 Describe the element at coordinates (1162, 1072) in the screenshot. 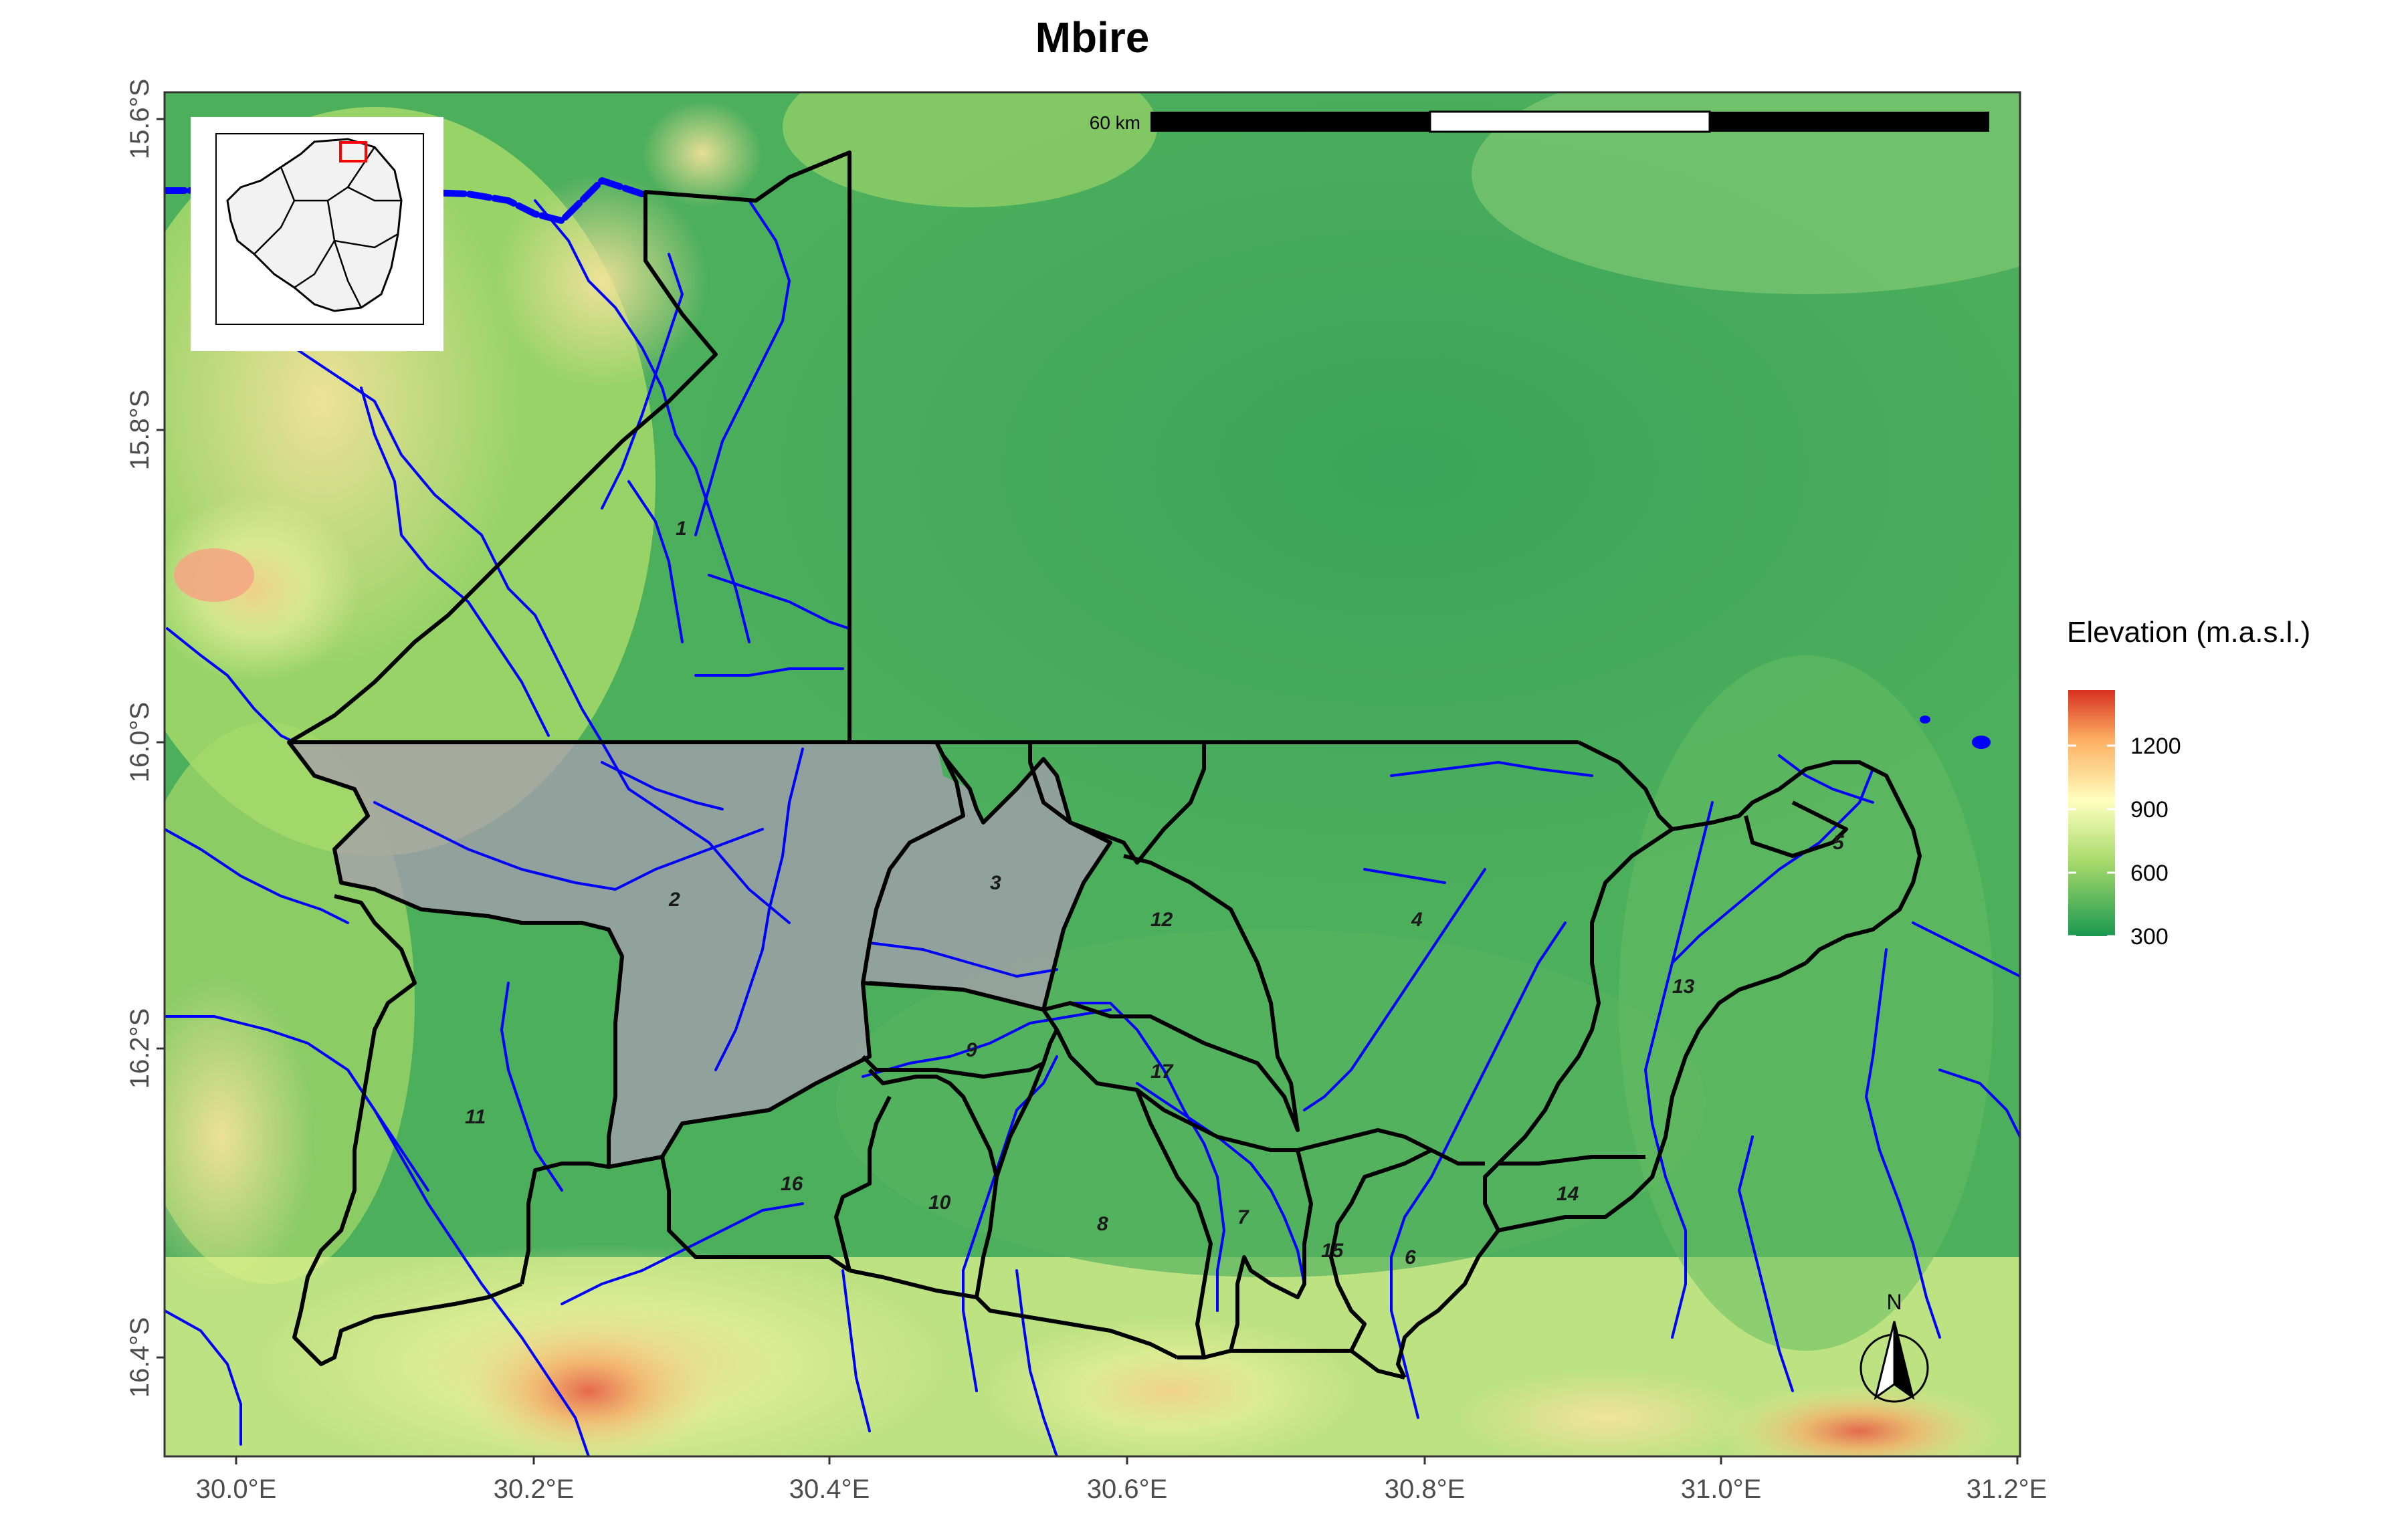

I see `ward-label-17: 17` at that location.